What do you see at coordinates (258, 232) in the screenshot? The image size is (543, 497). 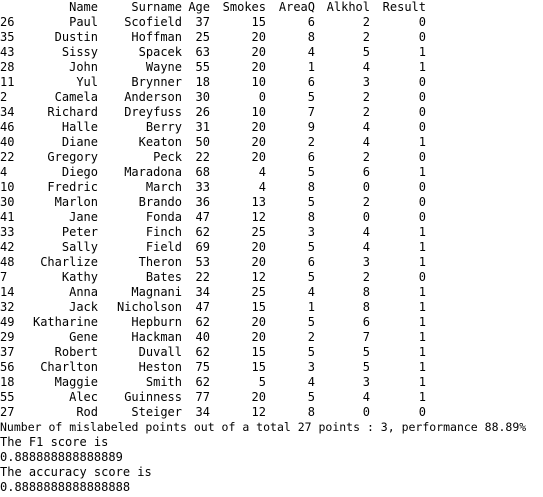 I see `cell-smokes: 25` at bounding box center [258, 232].